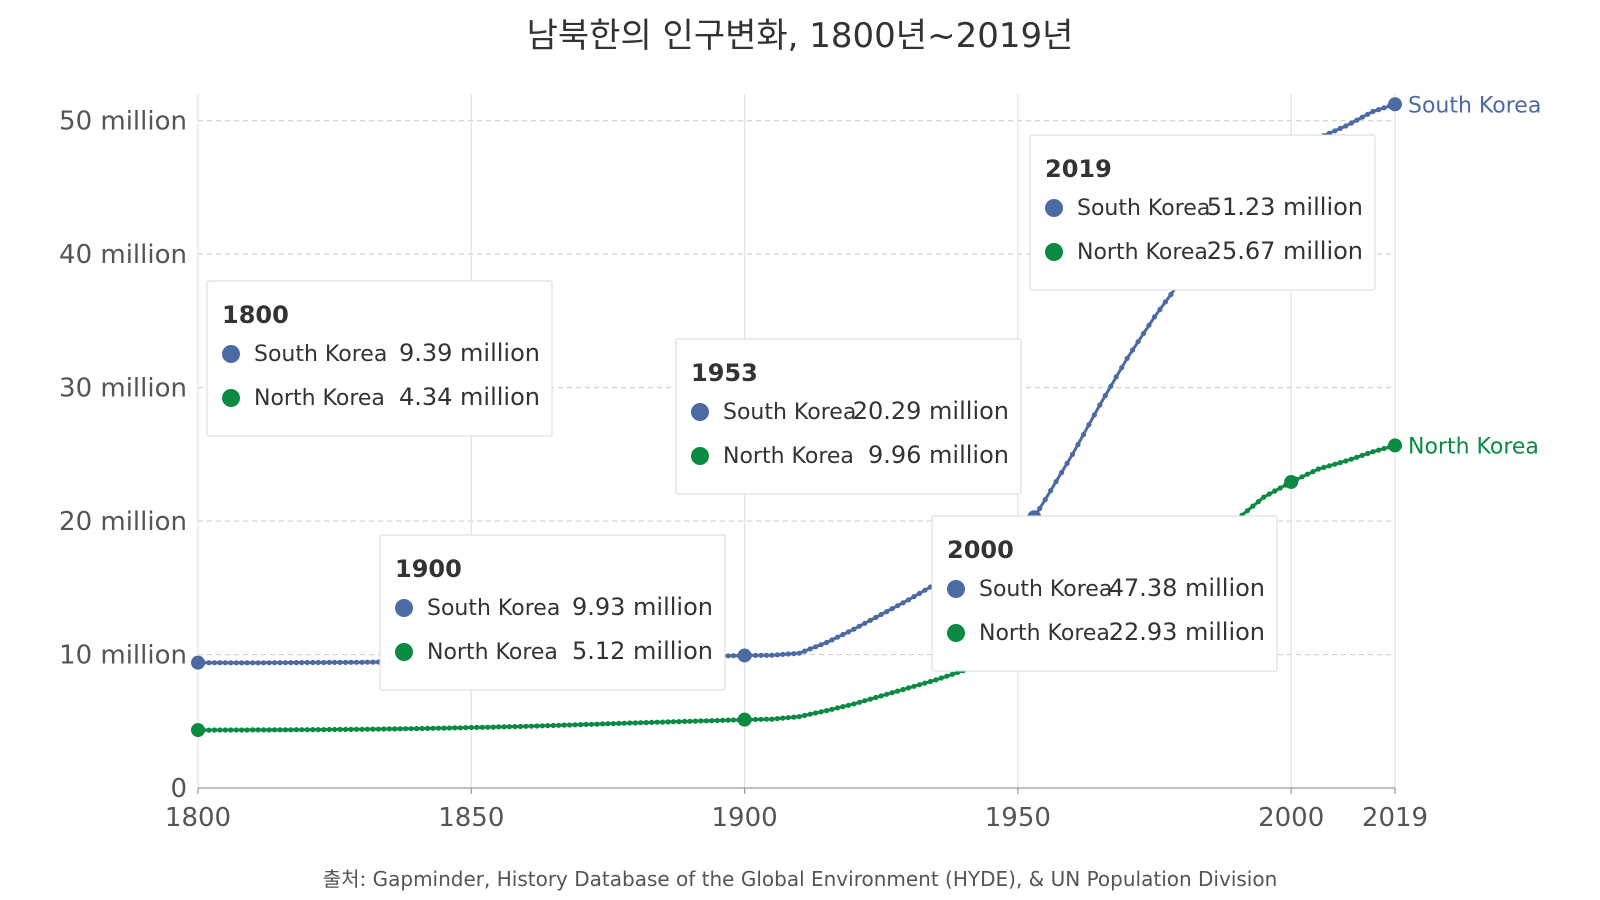  Describe the element at coordinates (1285, 251) in the screenshot. I see `tooltip-value: 25.67 million` at that location.